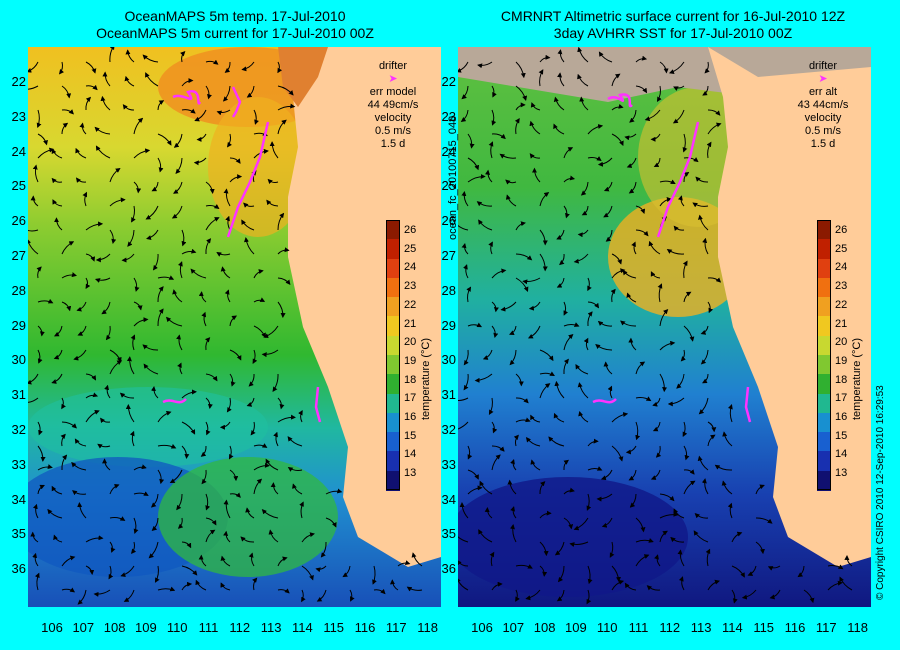 This screenshot has width=900, height=650. Describe the element at coordinates (841, 398) in the screenshot. I see `colorbar-tick-label: 17` at that location.